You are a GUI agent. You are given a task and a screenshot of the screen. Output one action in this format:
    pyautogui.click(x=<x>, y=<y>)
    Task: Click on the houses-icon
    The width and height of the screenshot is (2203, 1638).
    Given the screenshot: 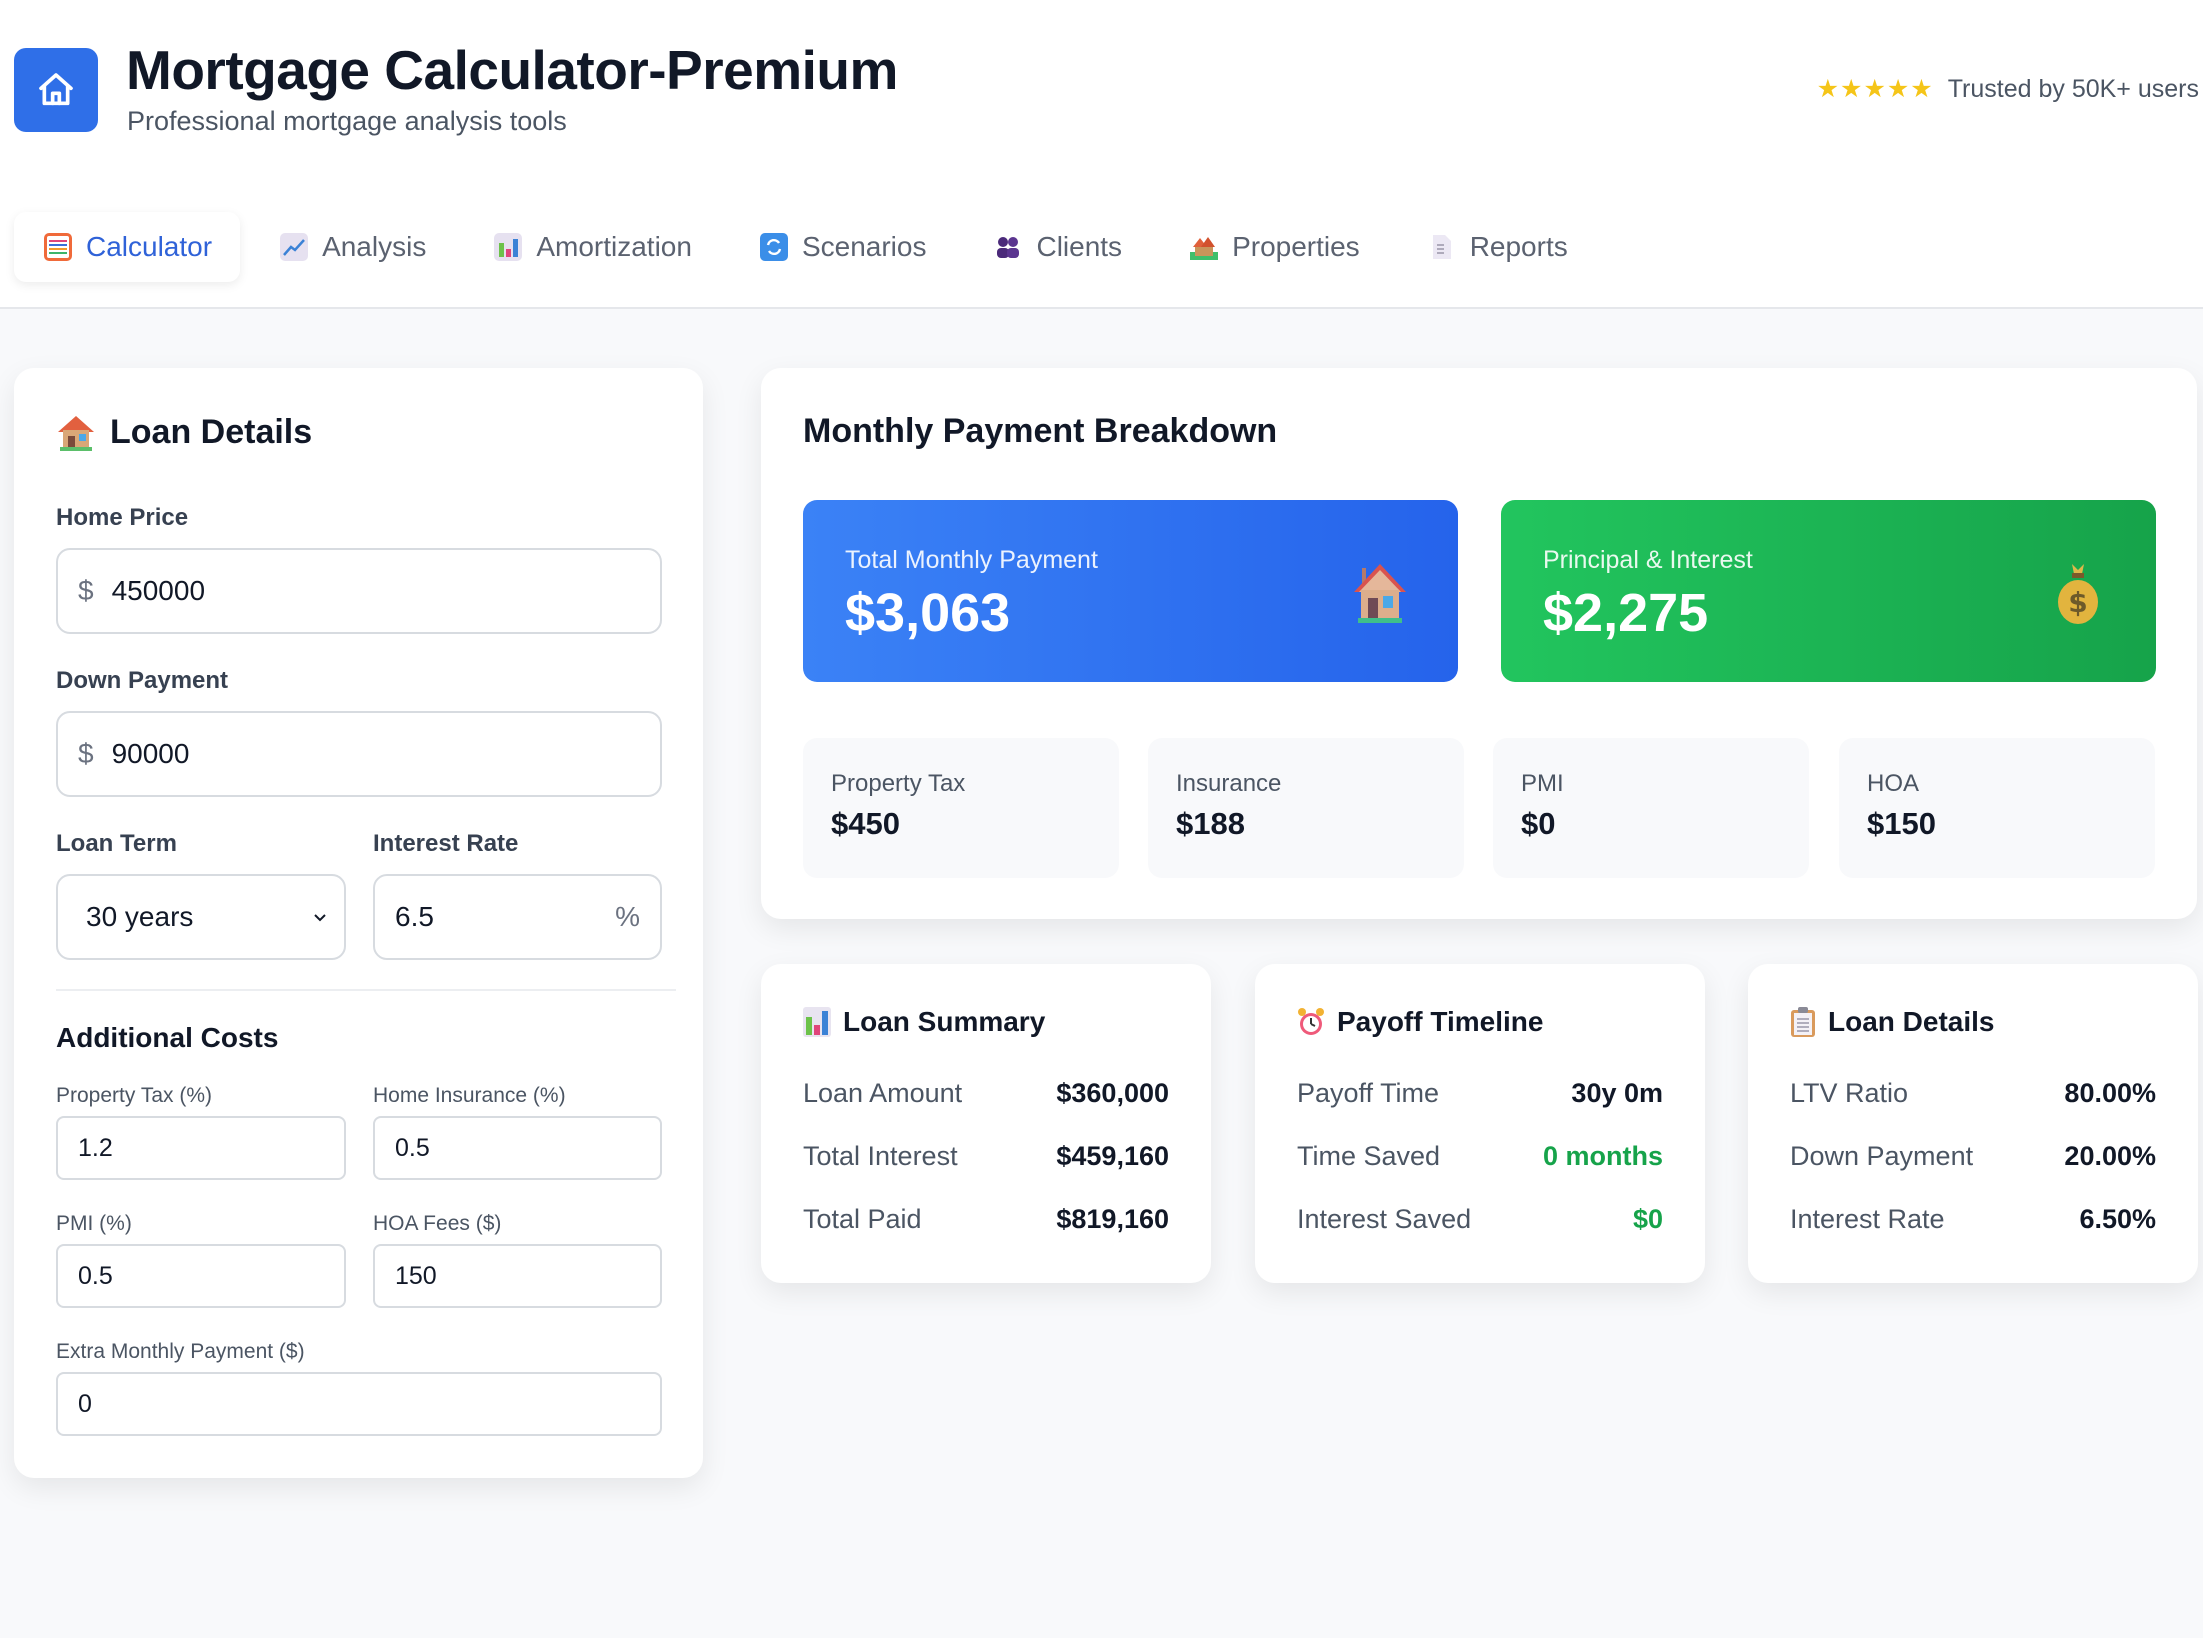 What is the action you would take?
    pyautogui.click(x=1204, y=247)
    